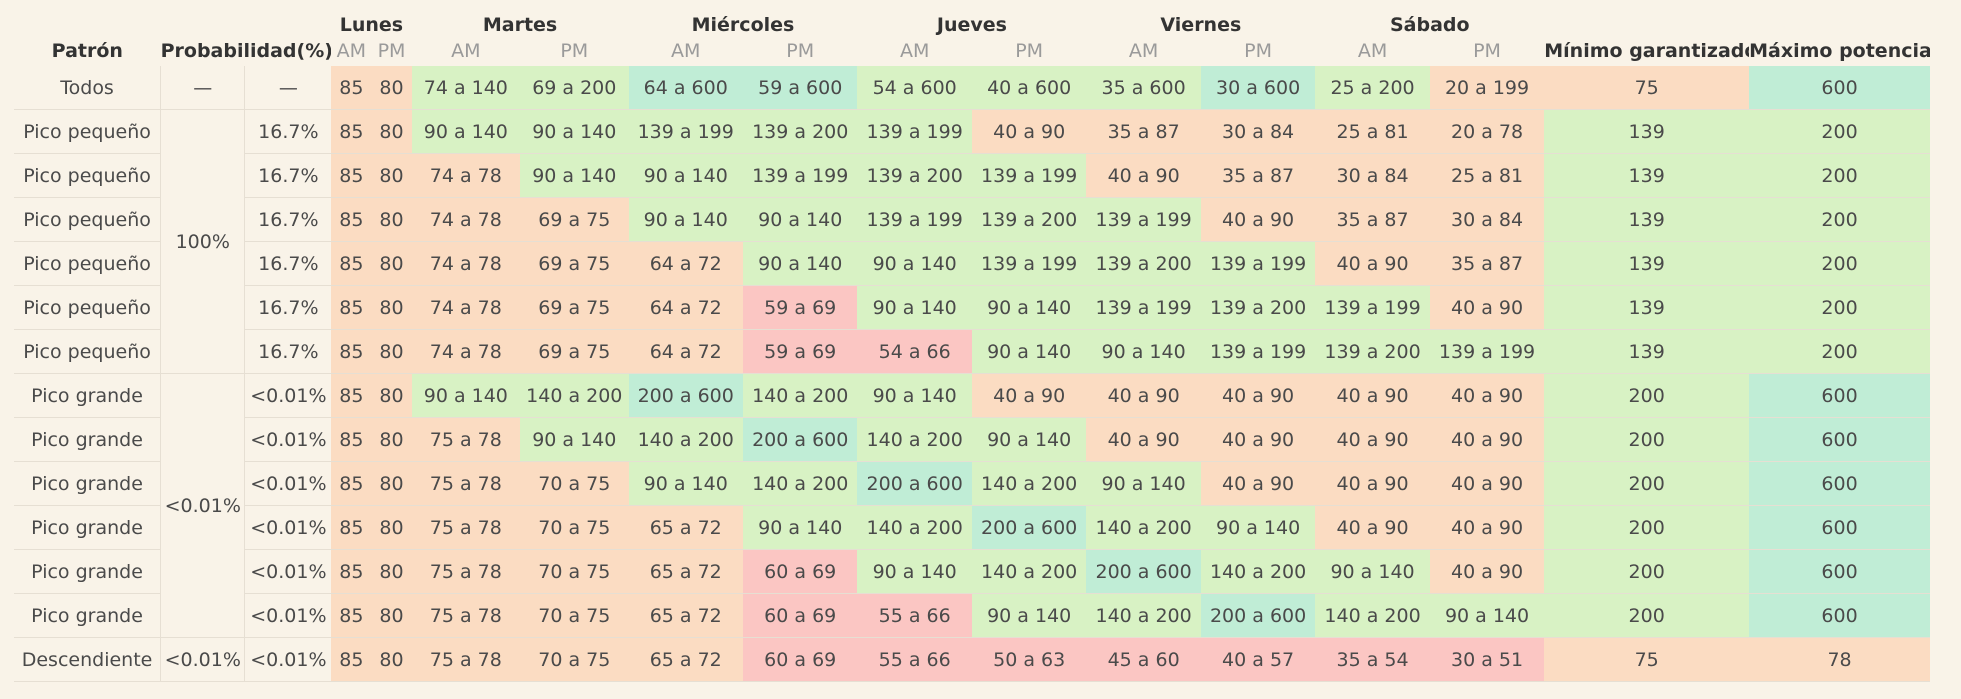  I want to click on viernes-pm-cell: 140 a 200, so click(1258, 571).